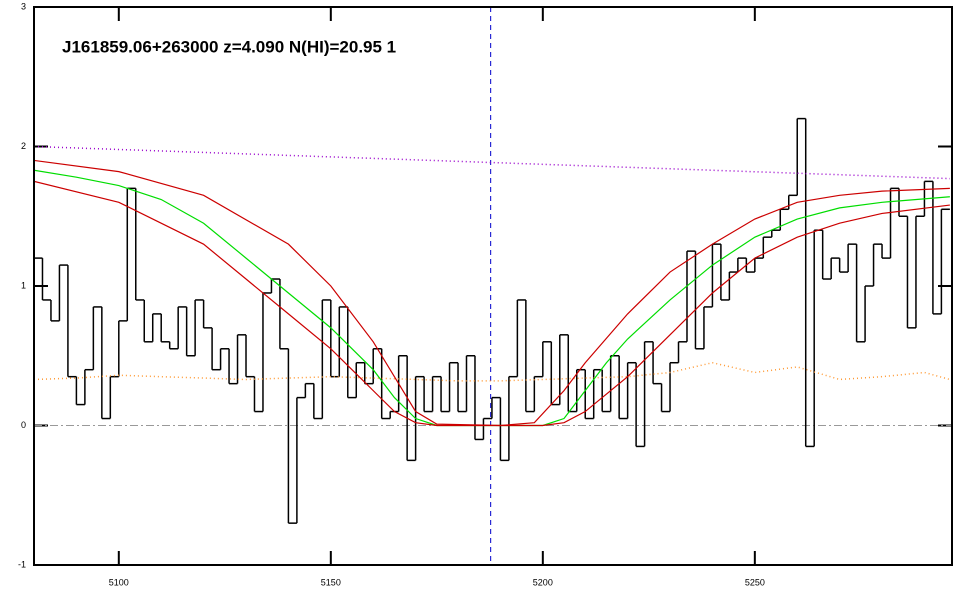  I want to click on x-tick-label: 5150, so click(331, 582).